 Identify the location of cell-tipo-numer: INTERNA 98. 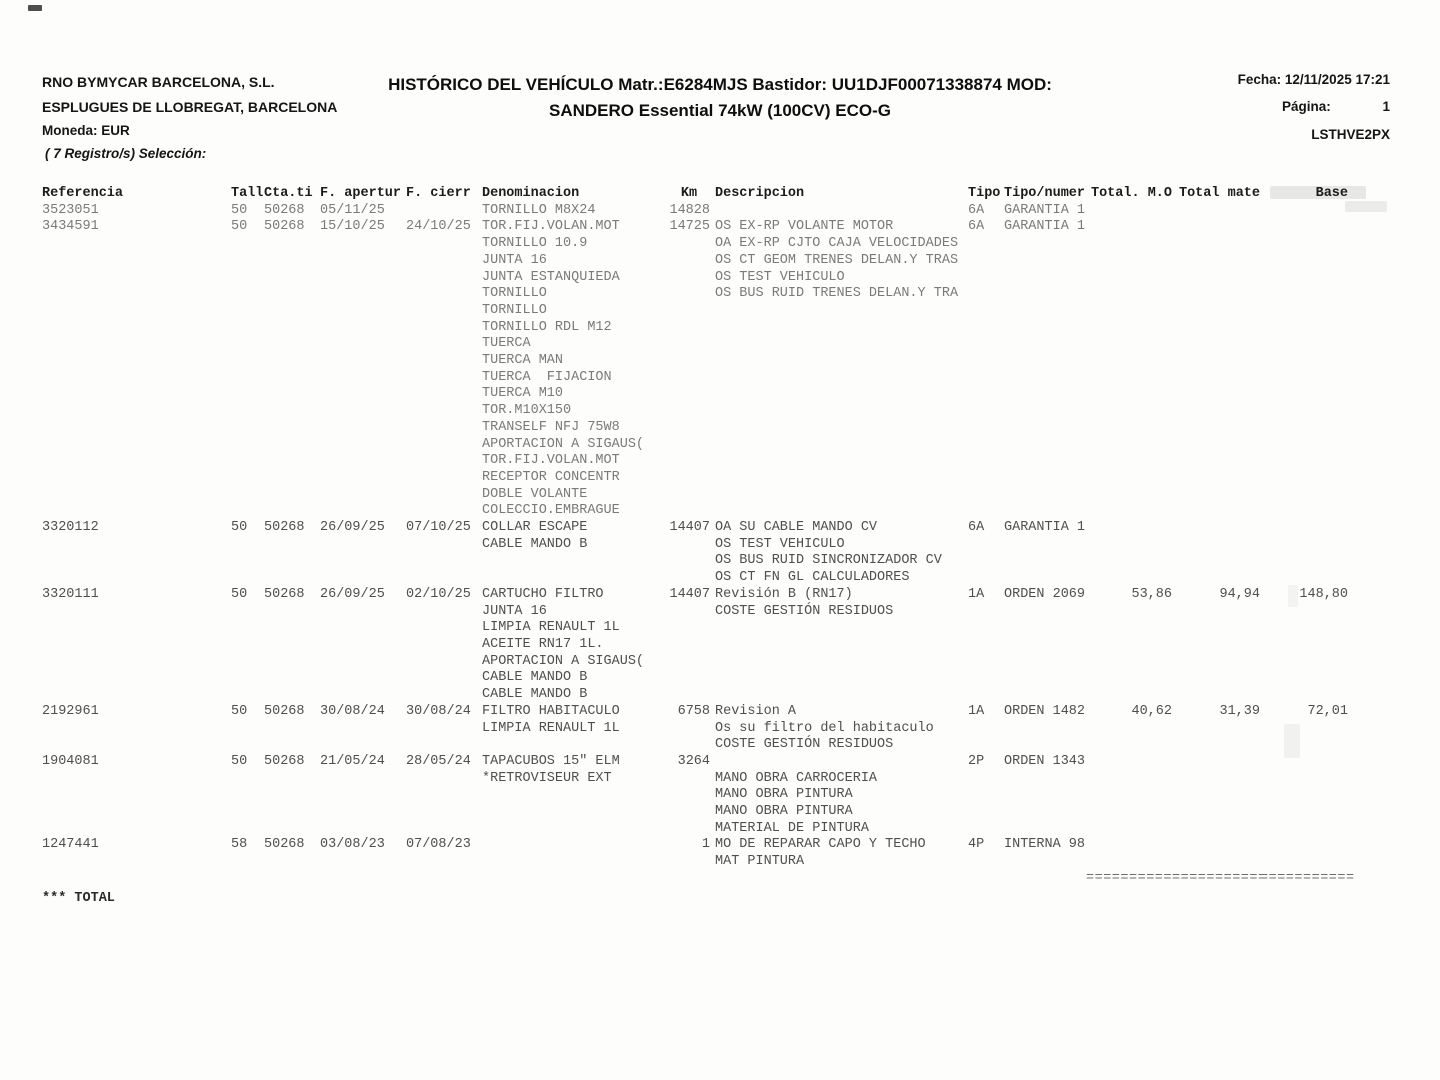
(1045, 845).